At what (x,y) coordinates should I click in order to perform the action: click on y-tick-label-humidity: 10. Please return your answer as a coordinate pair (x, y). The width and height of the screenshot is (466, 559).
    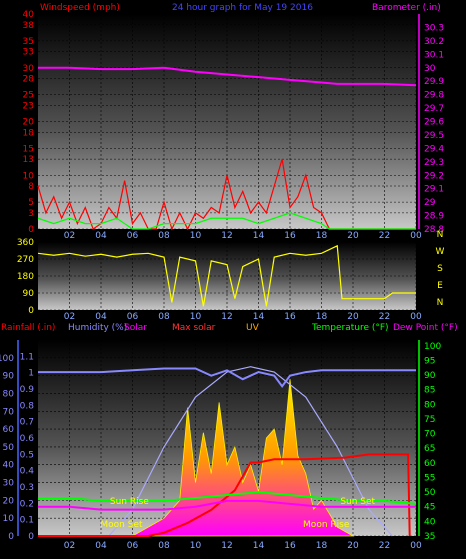
    Looking at the image, I should click on (9, 519).